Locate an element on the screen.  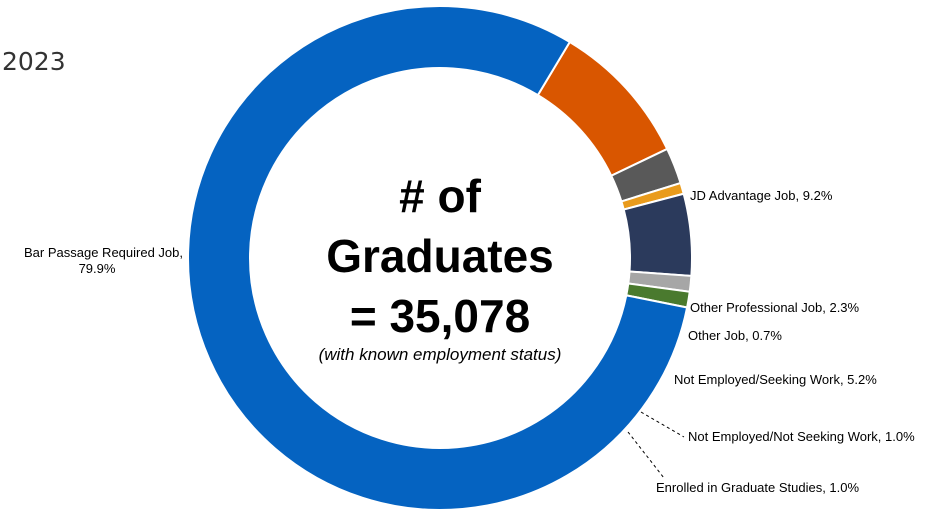
label-bar-passage-value: 79.9% is located at coordinates (97, 268).